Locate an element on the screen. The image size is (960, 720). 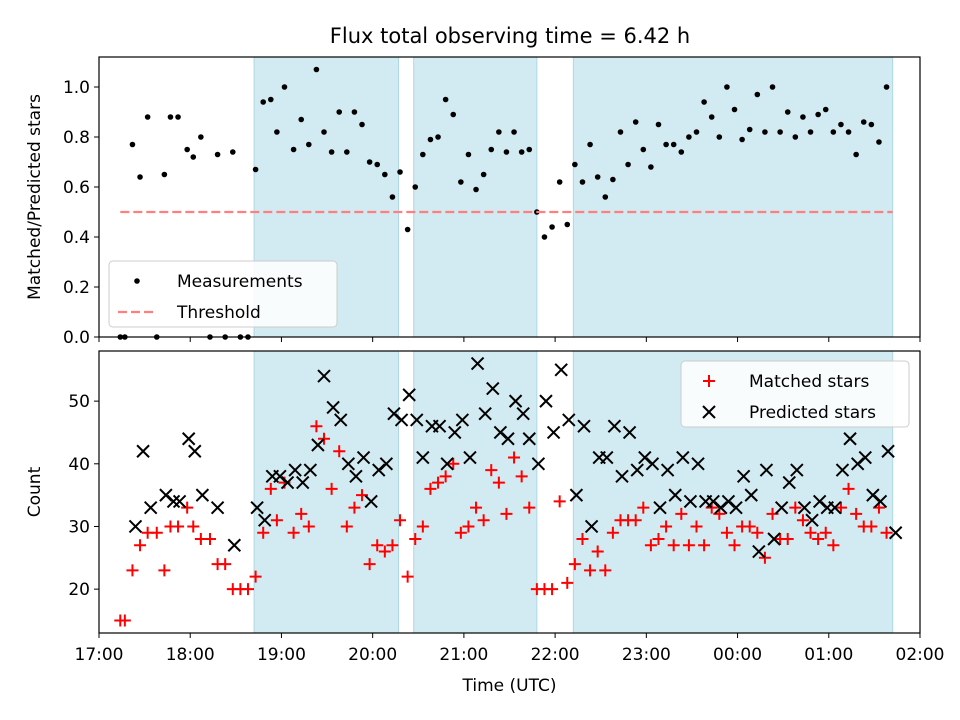
x-tick-label: 17:00 is located at coordinates (99, 655).